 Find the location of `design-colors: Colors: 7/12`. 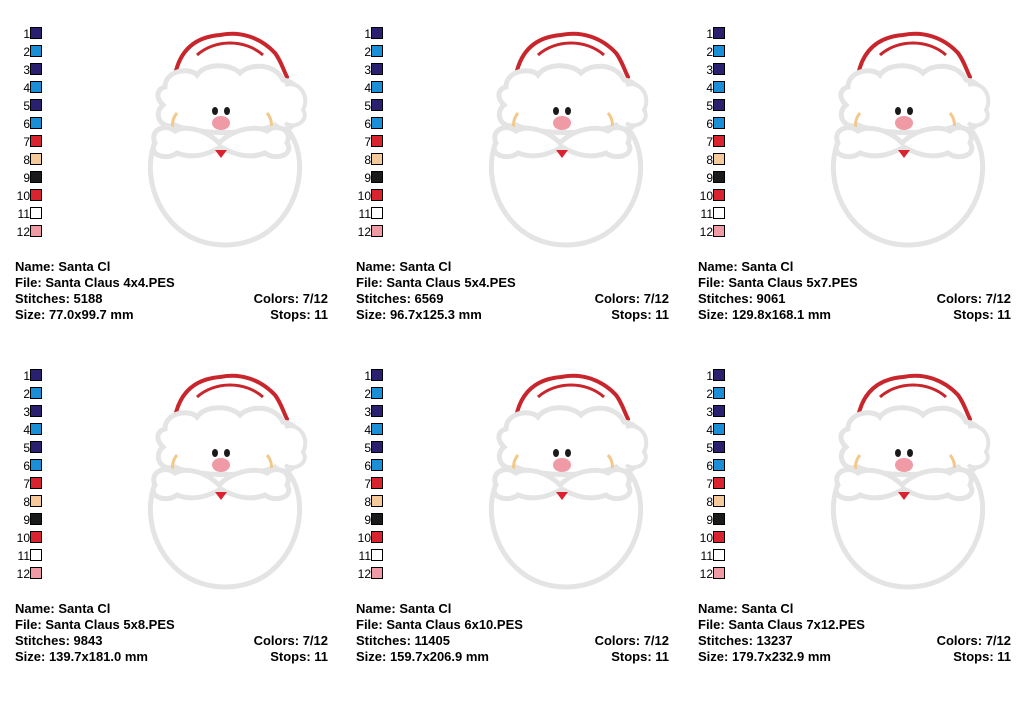

design-colors: Colors: 7/12 is located at coordinates (290, 298).